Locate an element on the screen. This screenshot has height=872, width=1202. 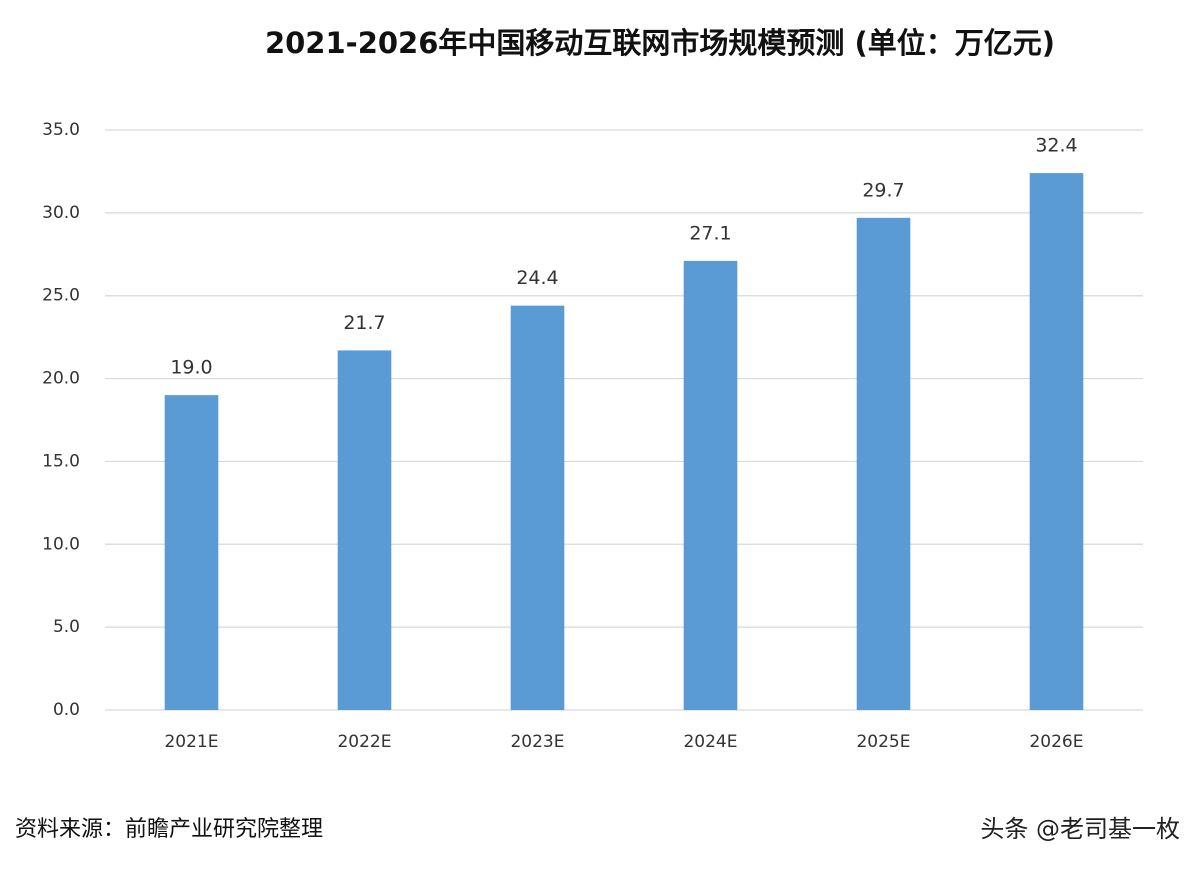
y-tick-label: 35.0 is located at coordinates (61, 130).